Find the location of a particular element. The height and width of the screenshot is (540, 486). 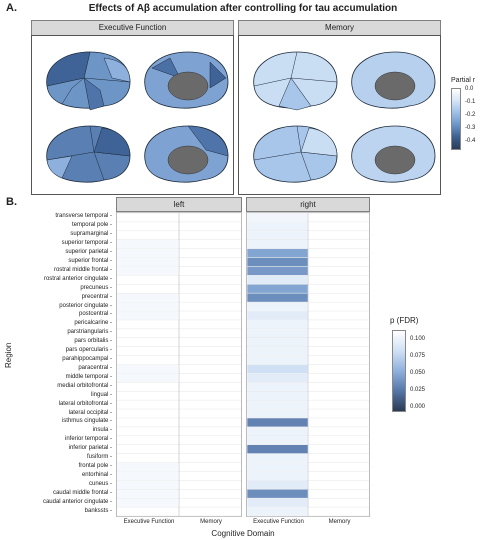

region-label: precuneus - is located at coordinates (96, 287).